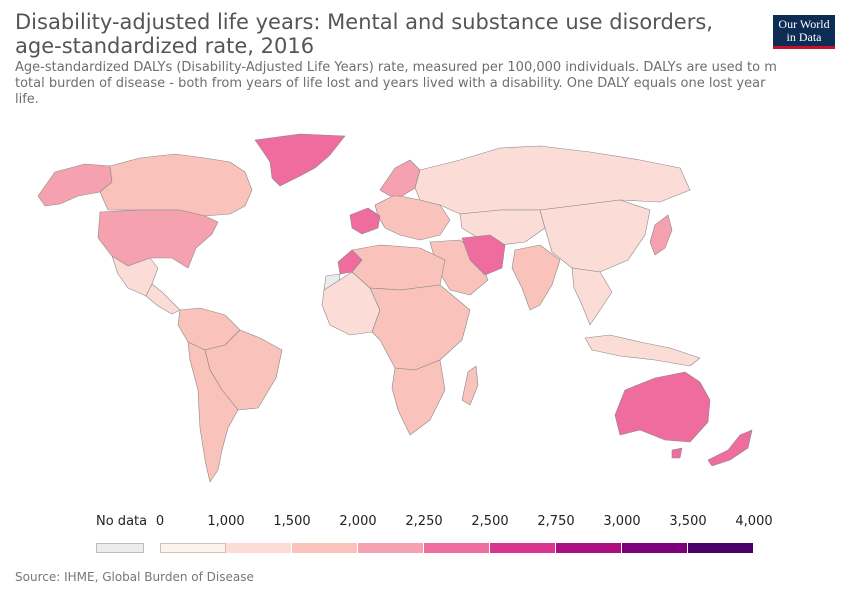  Describe the element at coordinates (418, 397) in the screenshot. I see `region-southern-africa: Southern Africa` at that location.